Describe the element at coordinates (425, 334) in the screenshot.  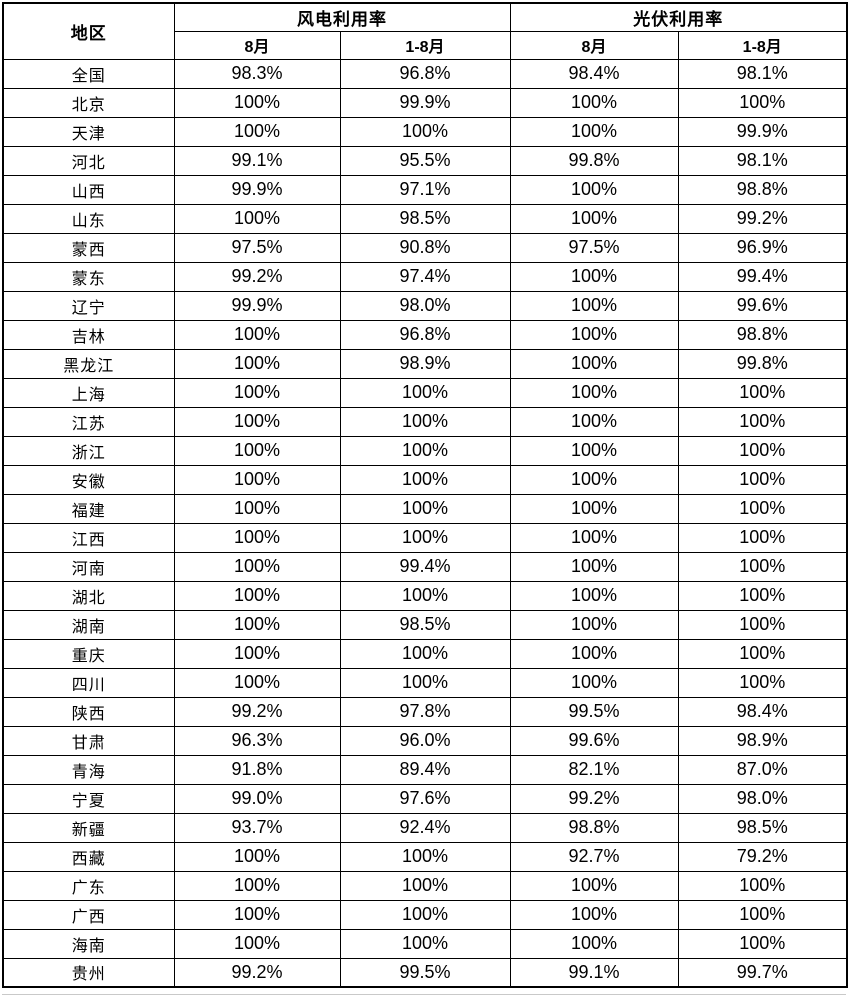
I see `table-row: 吉林 100% 96.8% 100% 98.8%` at that location.